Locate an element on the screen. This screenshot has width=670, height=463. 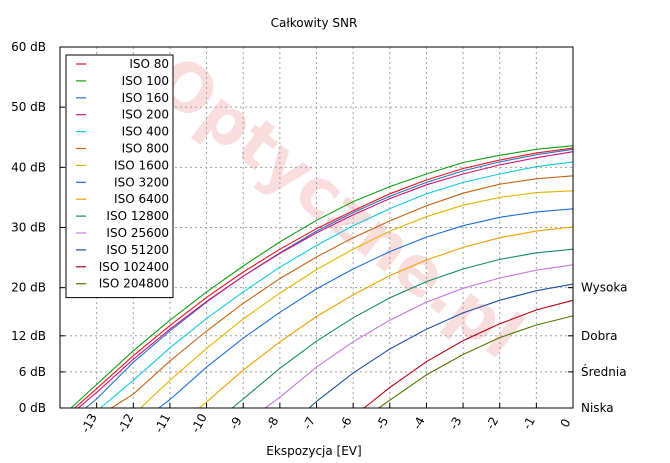
x-tick-label: -12 is located at coordinates (126, 423).